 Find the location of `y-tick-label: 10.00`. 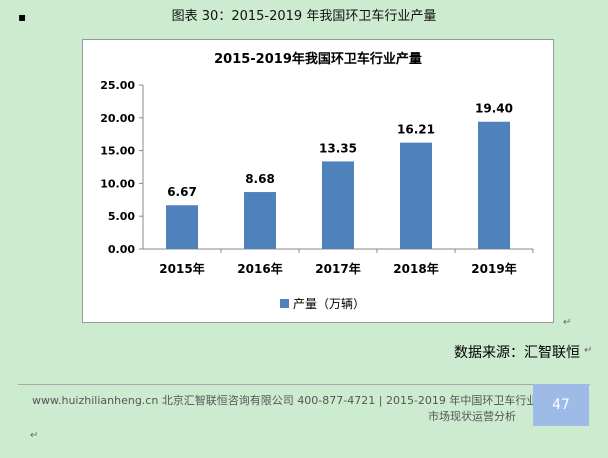

y-tick-label: 10.00 is located at coordinates (117, 183).